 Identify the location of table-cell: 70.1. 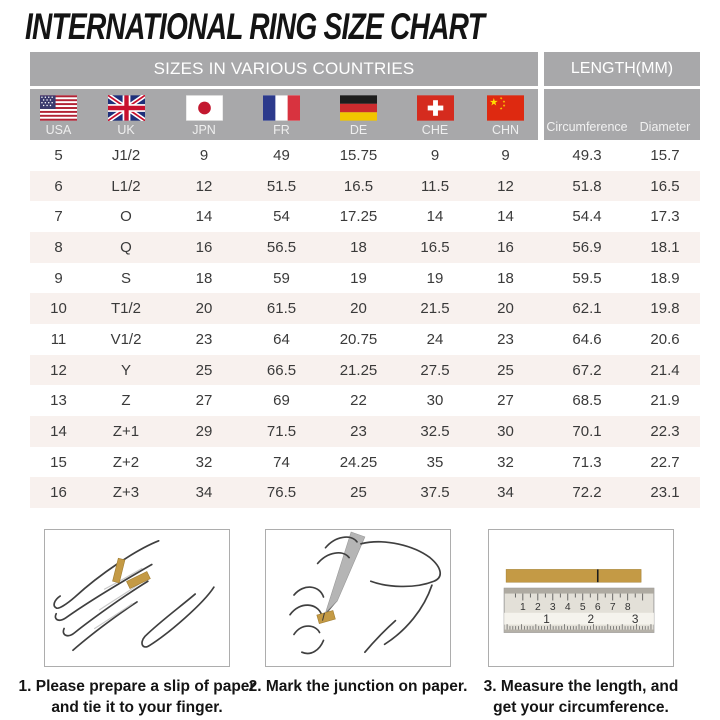
(587, 431).